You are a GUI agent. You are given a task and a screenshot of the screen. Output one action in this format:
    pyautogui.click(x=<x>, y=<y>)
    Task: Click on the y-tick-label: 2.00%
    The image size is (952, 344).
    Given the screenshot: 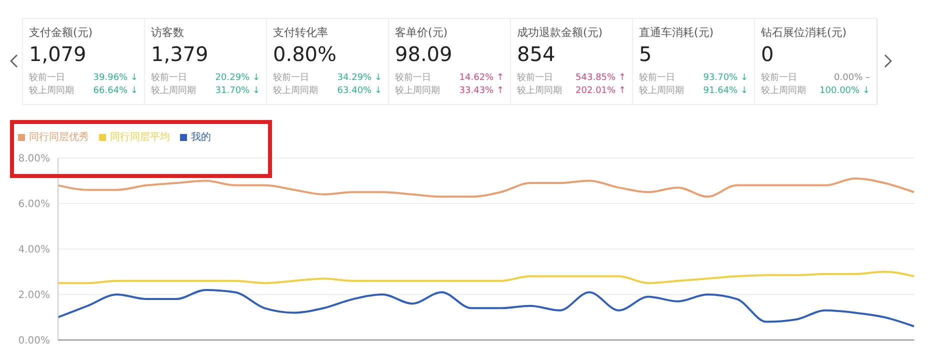 What is the action you would take?
    pyautogui.click(x=34, y=296)
    